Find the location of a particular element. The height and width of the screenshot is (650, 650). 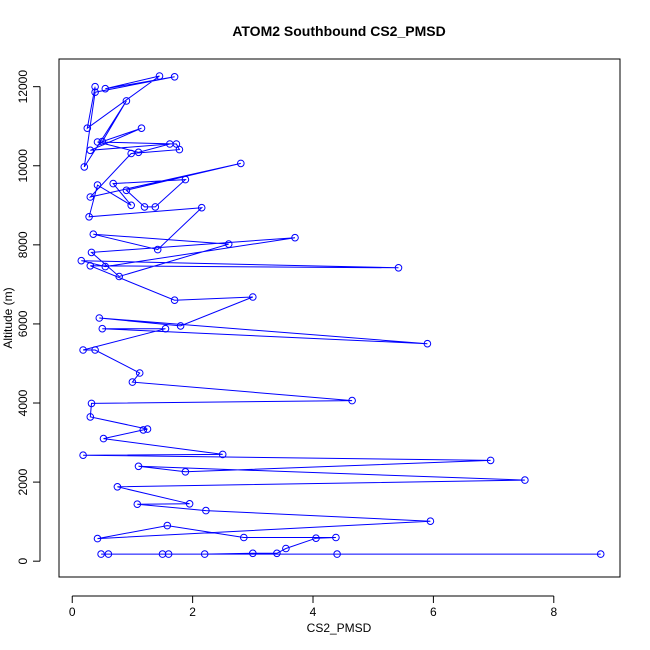

x-tick-label: 2 is located at coordinates (192, 612).